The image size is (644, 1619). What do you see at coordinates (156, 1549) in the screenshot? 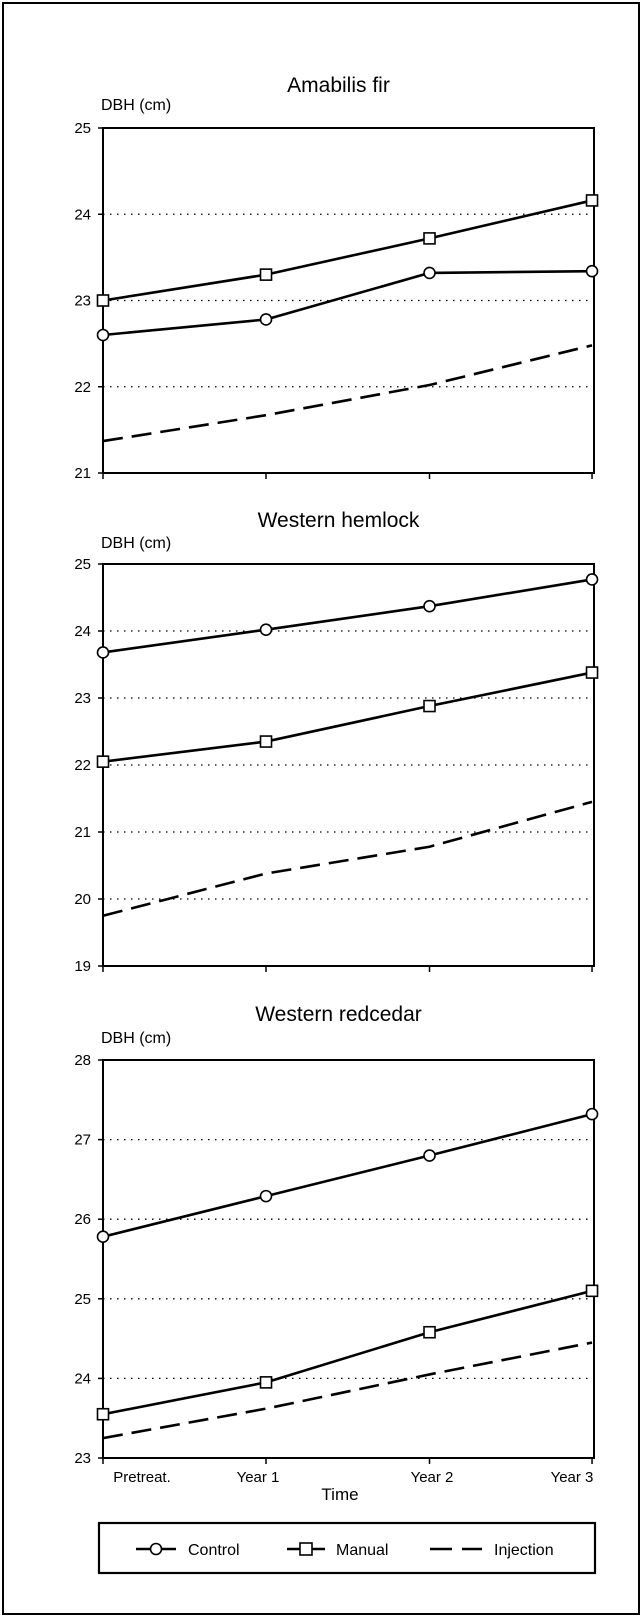
I see `legend-circle-marker` at bounding box center [156, 1549].